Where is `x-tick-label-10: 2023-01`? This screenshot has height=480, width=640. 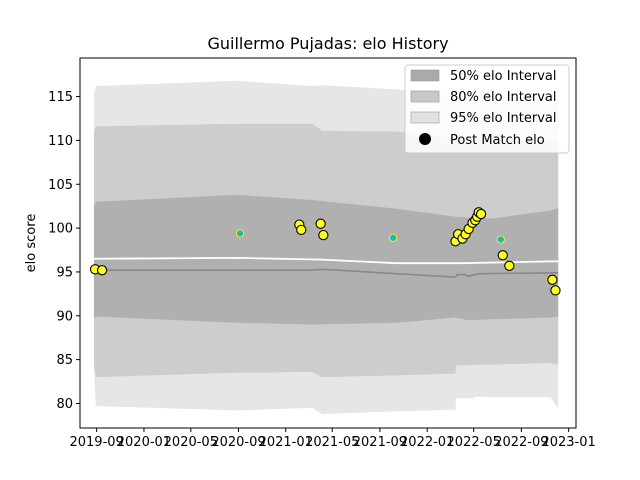
x-tick-label-10: 2023-01 is located at coordinates (568, 442).